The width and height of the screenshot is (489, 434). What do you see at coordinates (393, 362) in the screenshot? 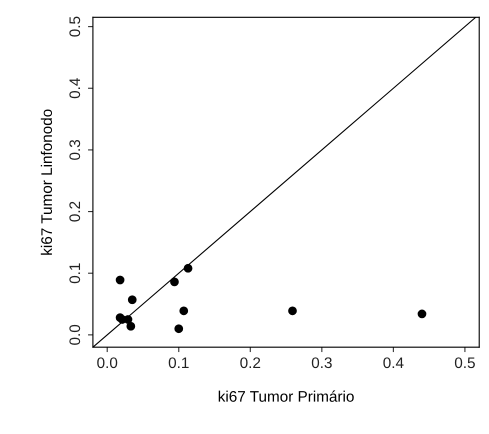
I see `x-tick-label: 0.4` at bounding box center [393, 362].